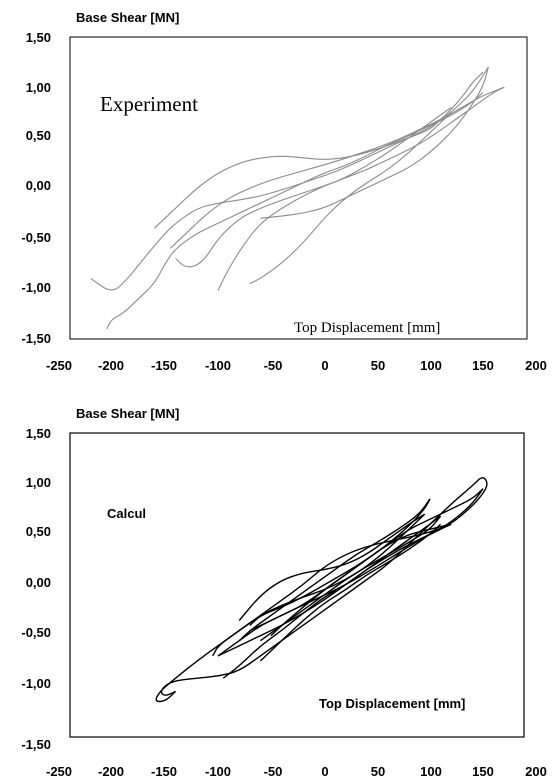 This screenshot has width=556, height=782. What do you see at coordinates (149, 104) in the screenshot?
I see `chart-experiment-annotation: Experiment` at bounding box center [149, 104].